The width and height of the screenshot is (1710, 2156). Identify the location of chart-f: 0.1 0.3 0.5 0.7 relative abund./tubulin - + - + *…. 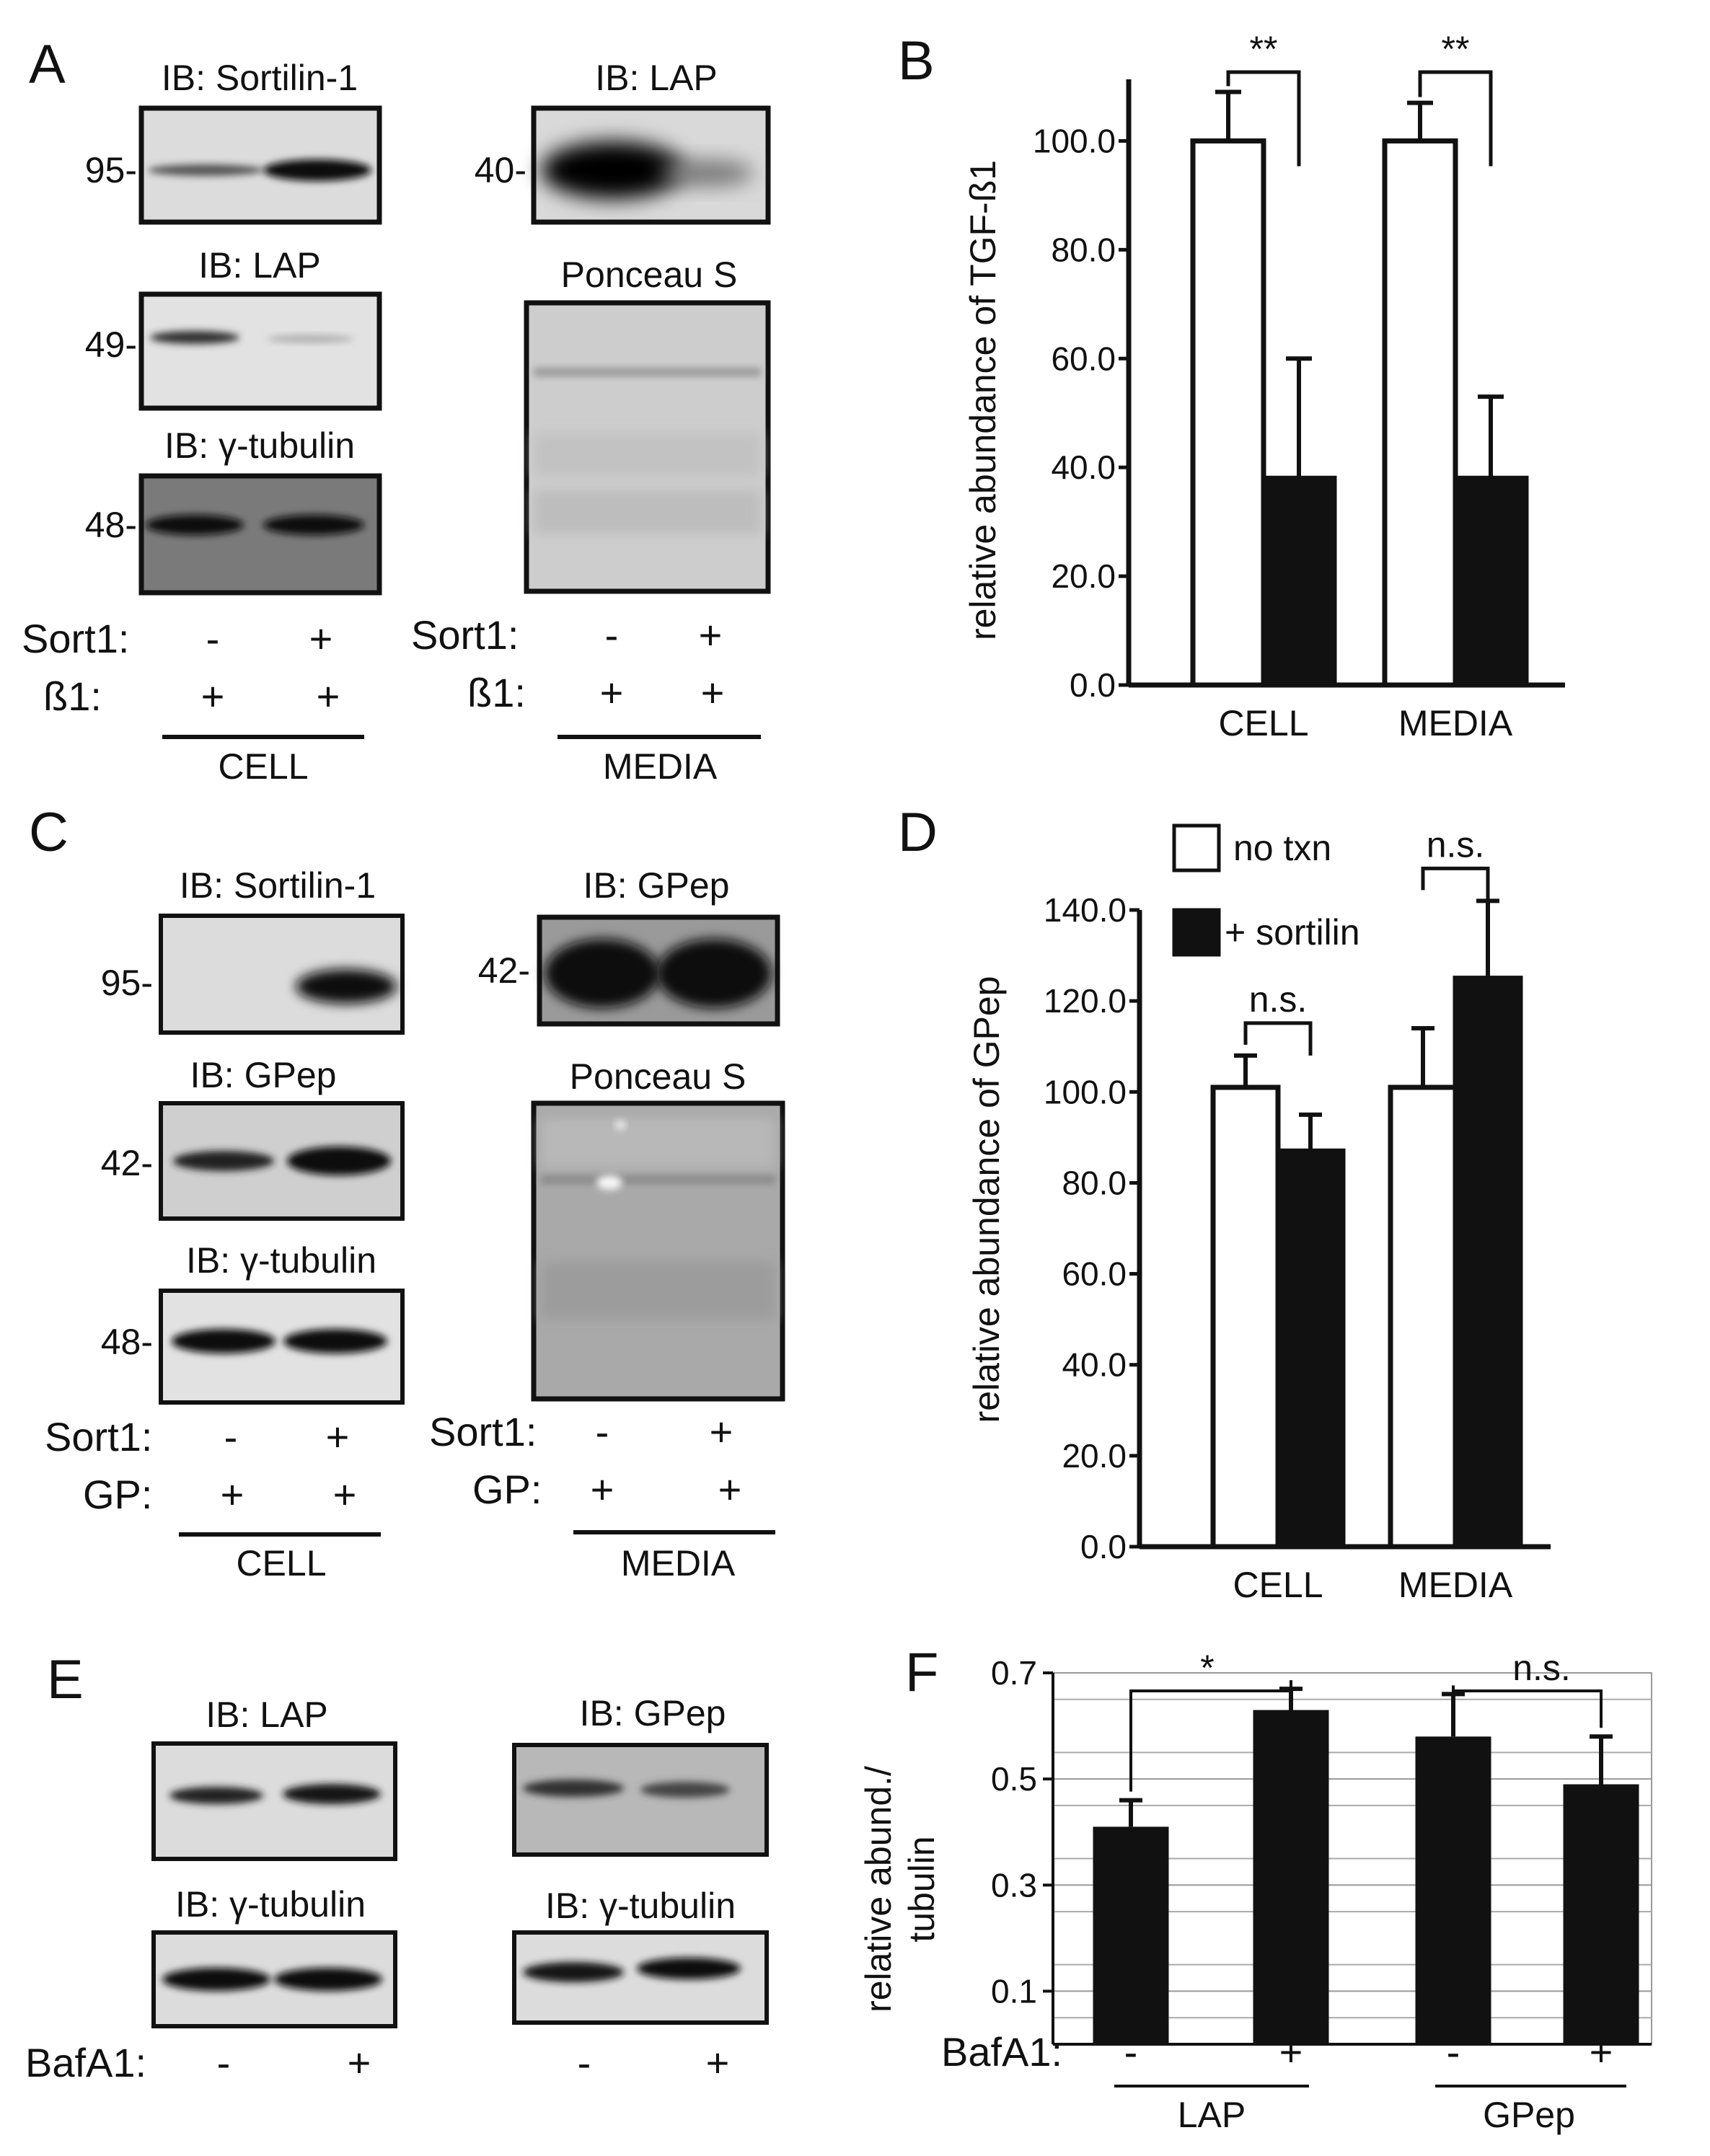
(1255, 1891).